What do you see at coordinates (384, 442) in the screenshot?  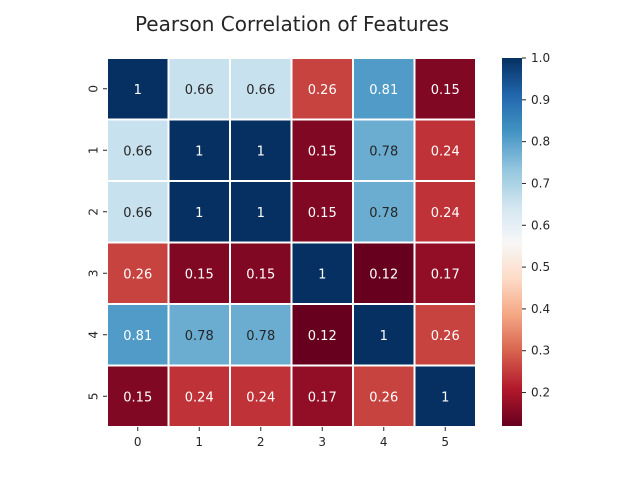 I see `x-tick-label: 4` at bounding box center [384, 442].